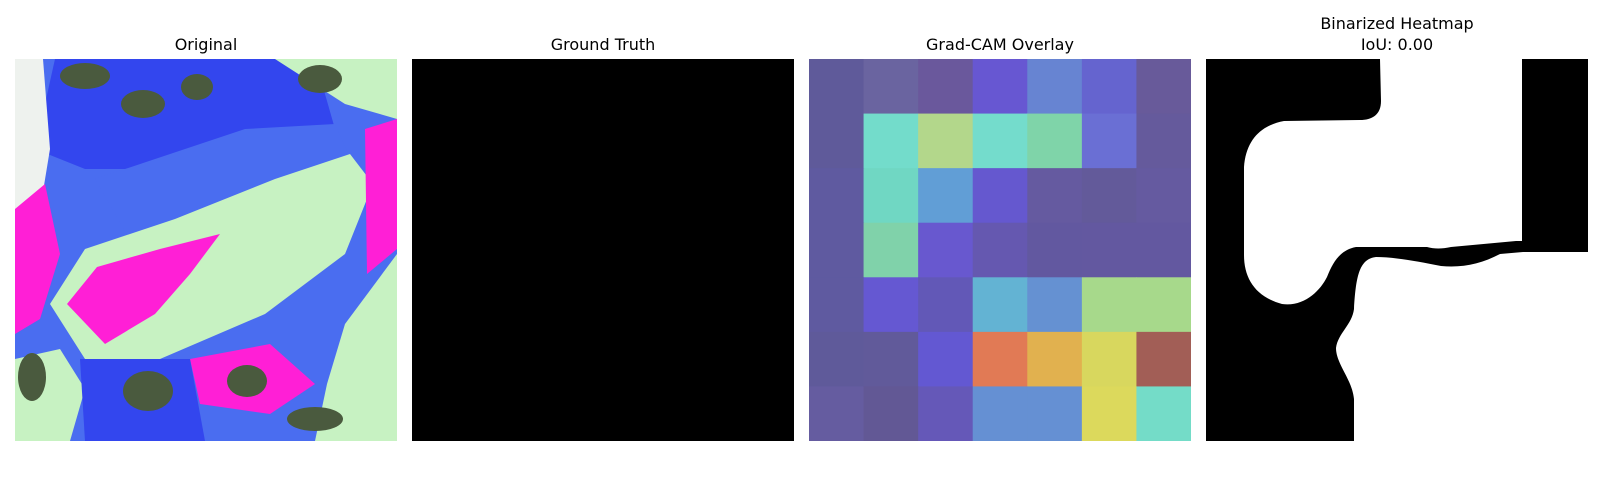  I want to click on original-title: Original, so click(206, 44).